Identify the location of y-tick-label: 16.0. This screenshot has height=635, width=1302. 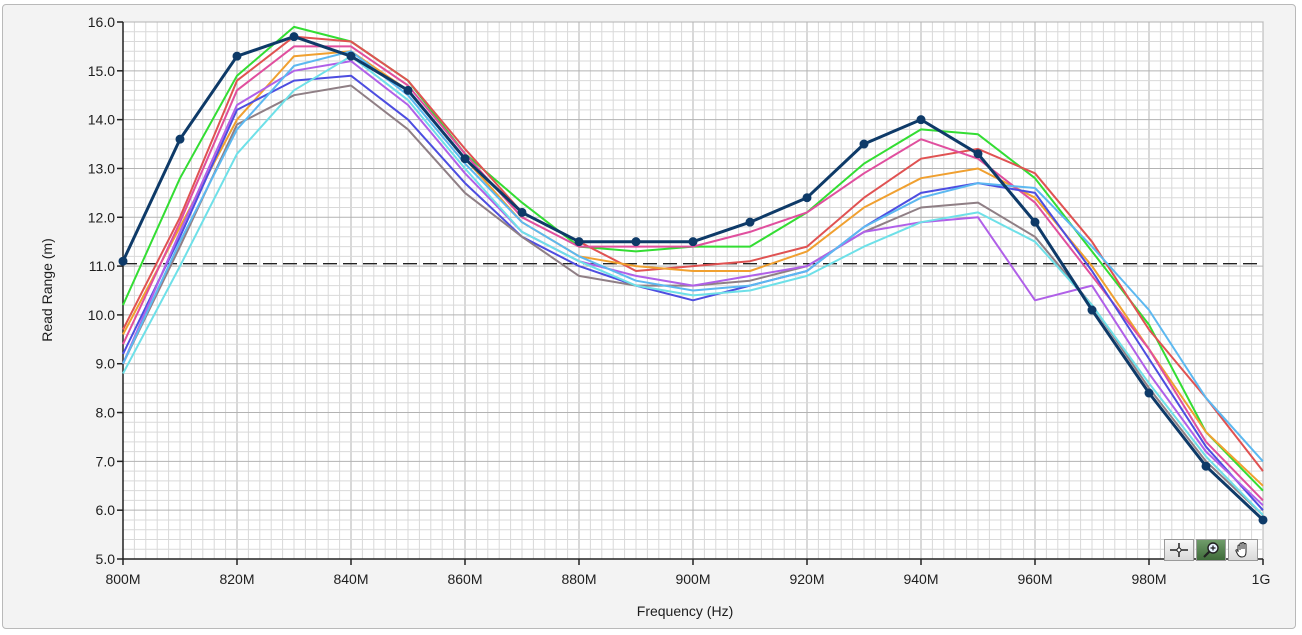
(101, 22).